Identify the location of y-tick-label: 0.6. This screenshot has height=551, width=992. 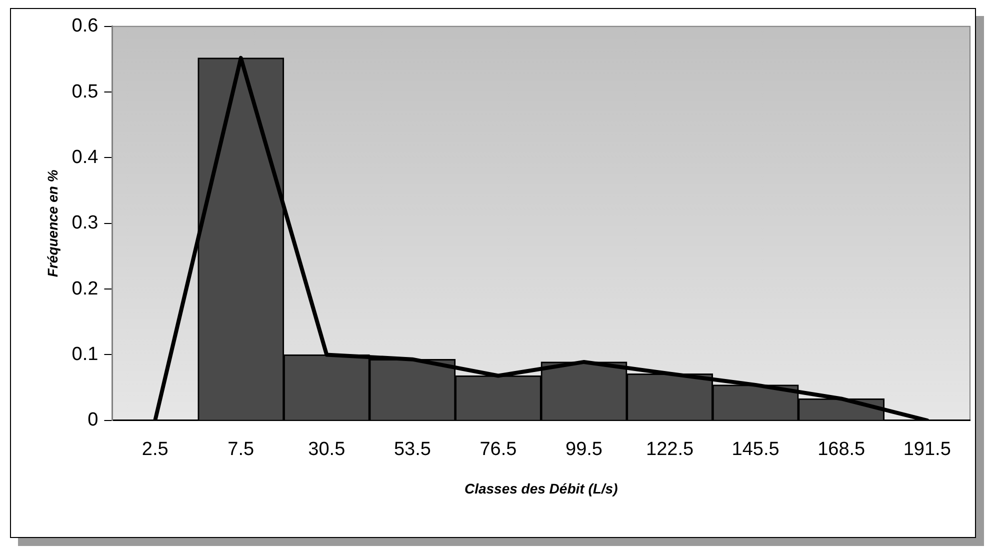
(85, 26).